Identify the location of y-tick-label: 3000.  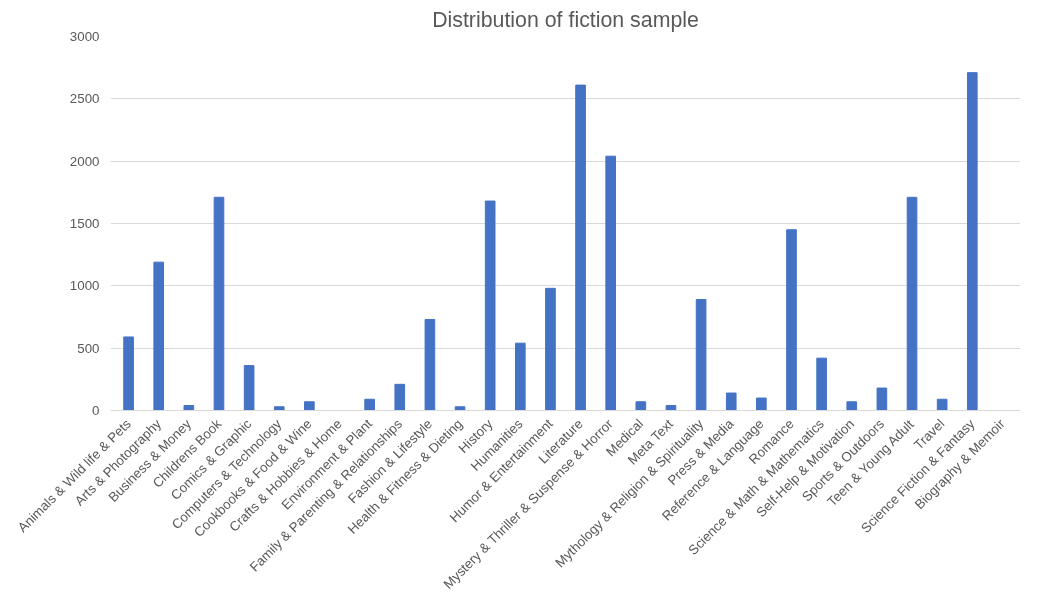
(84, 36).